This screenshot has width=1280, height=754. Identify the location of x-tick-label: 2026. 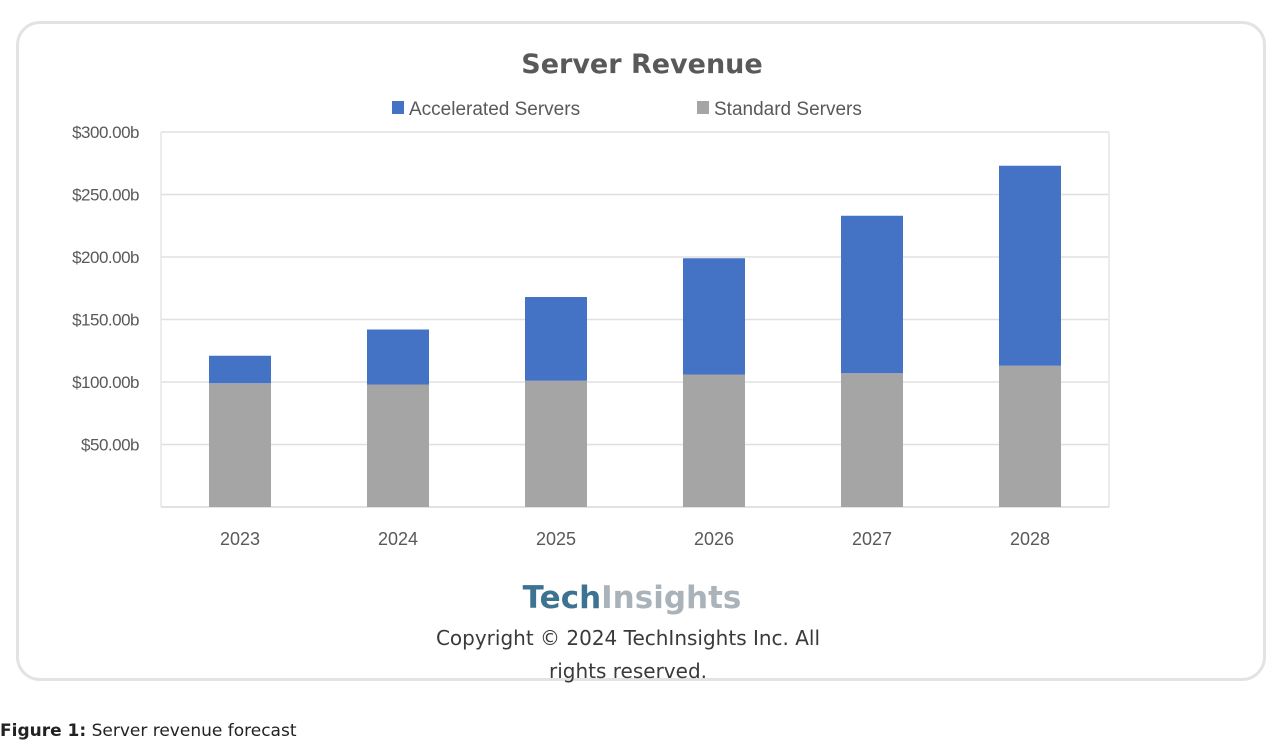
(714, 539).